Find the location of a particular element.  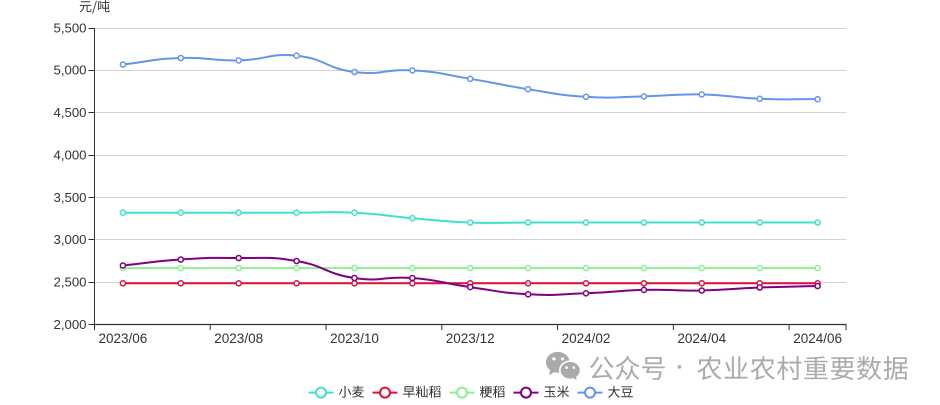

svg-text: 5,500 is located at coordinates (69, 27).